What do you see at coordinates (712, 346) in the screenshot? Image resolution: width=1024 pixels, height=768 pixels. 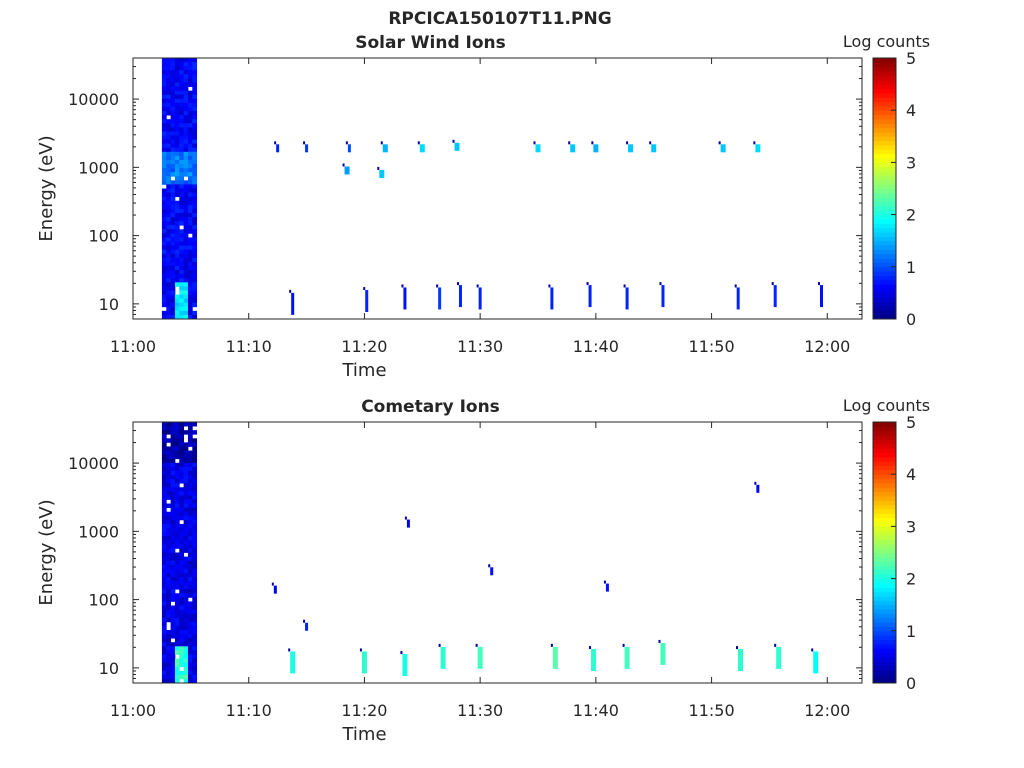 I see `x-tick-label: 11:50` at bounding box center [712, 346].